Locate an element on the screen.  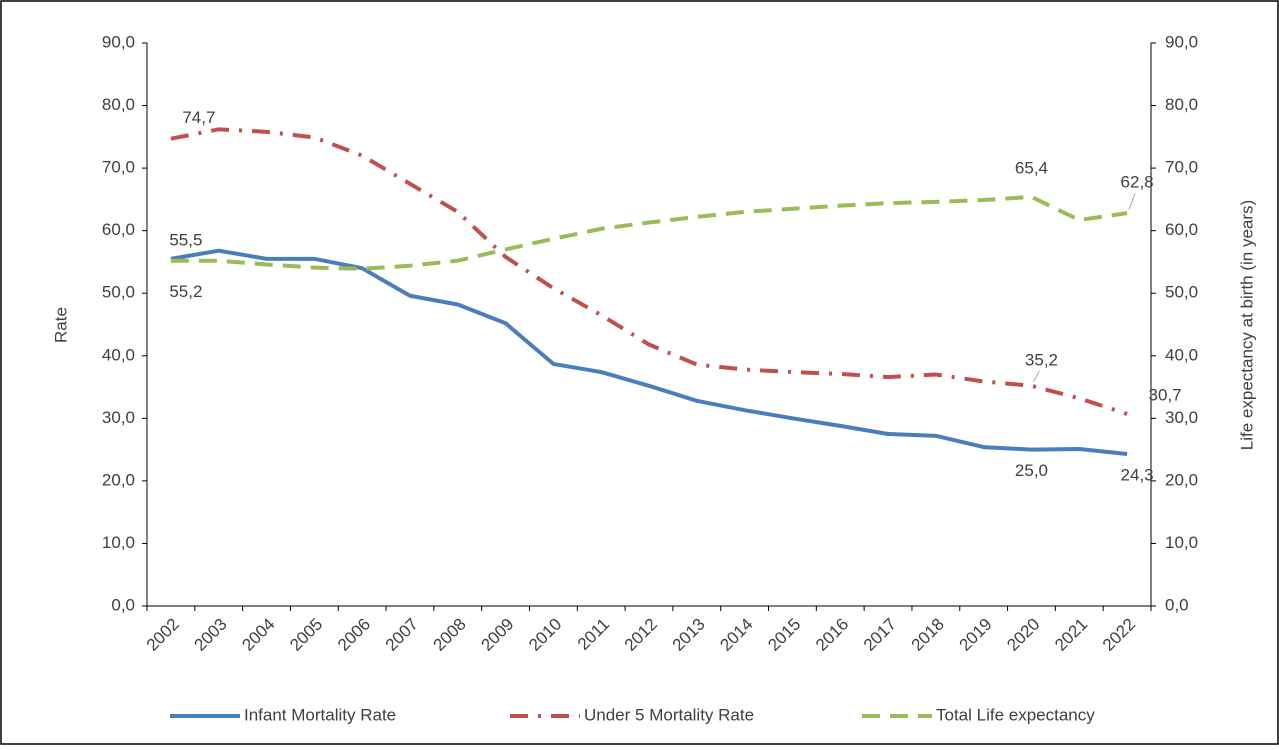
y-tick-label: 0,0 is located at coordinates (123, 604).